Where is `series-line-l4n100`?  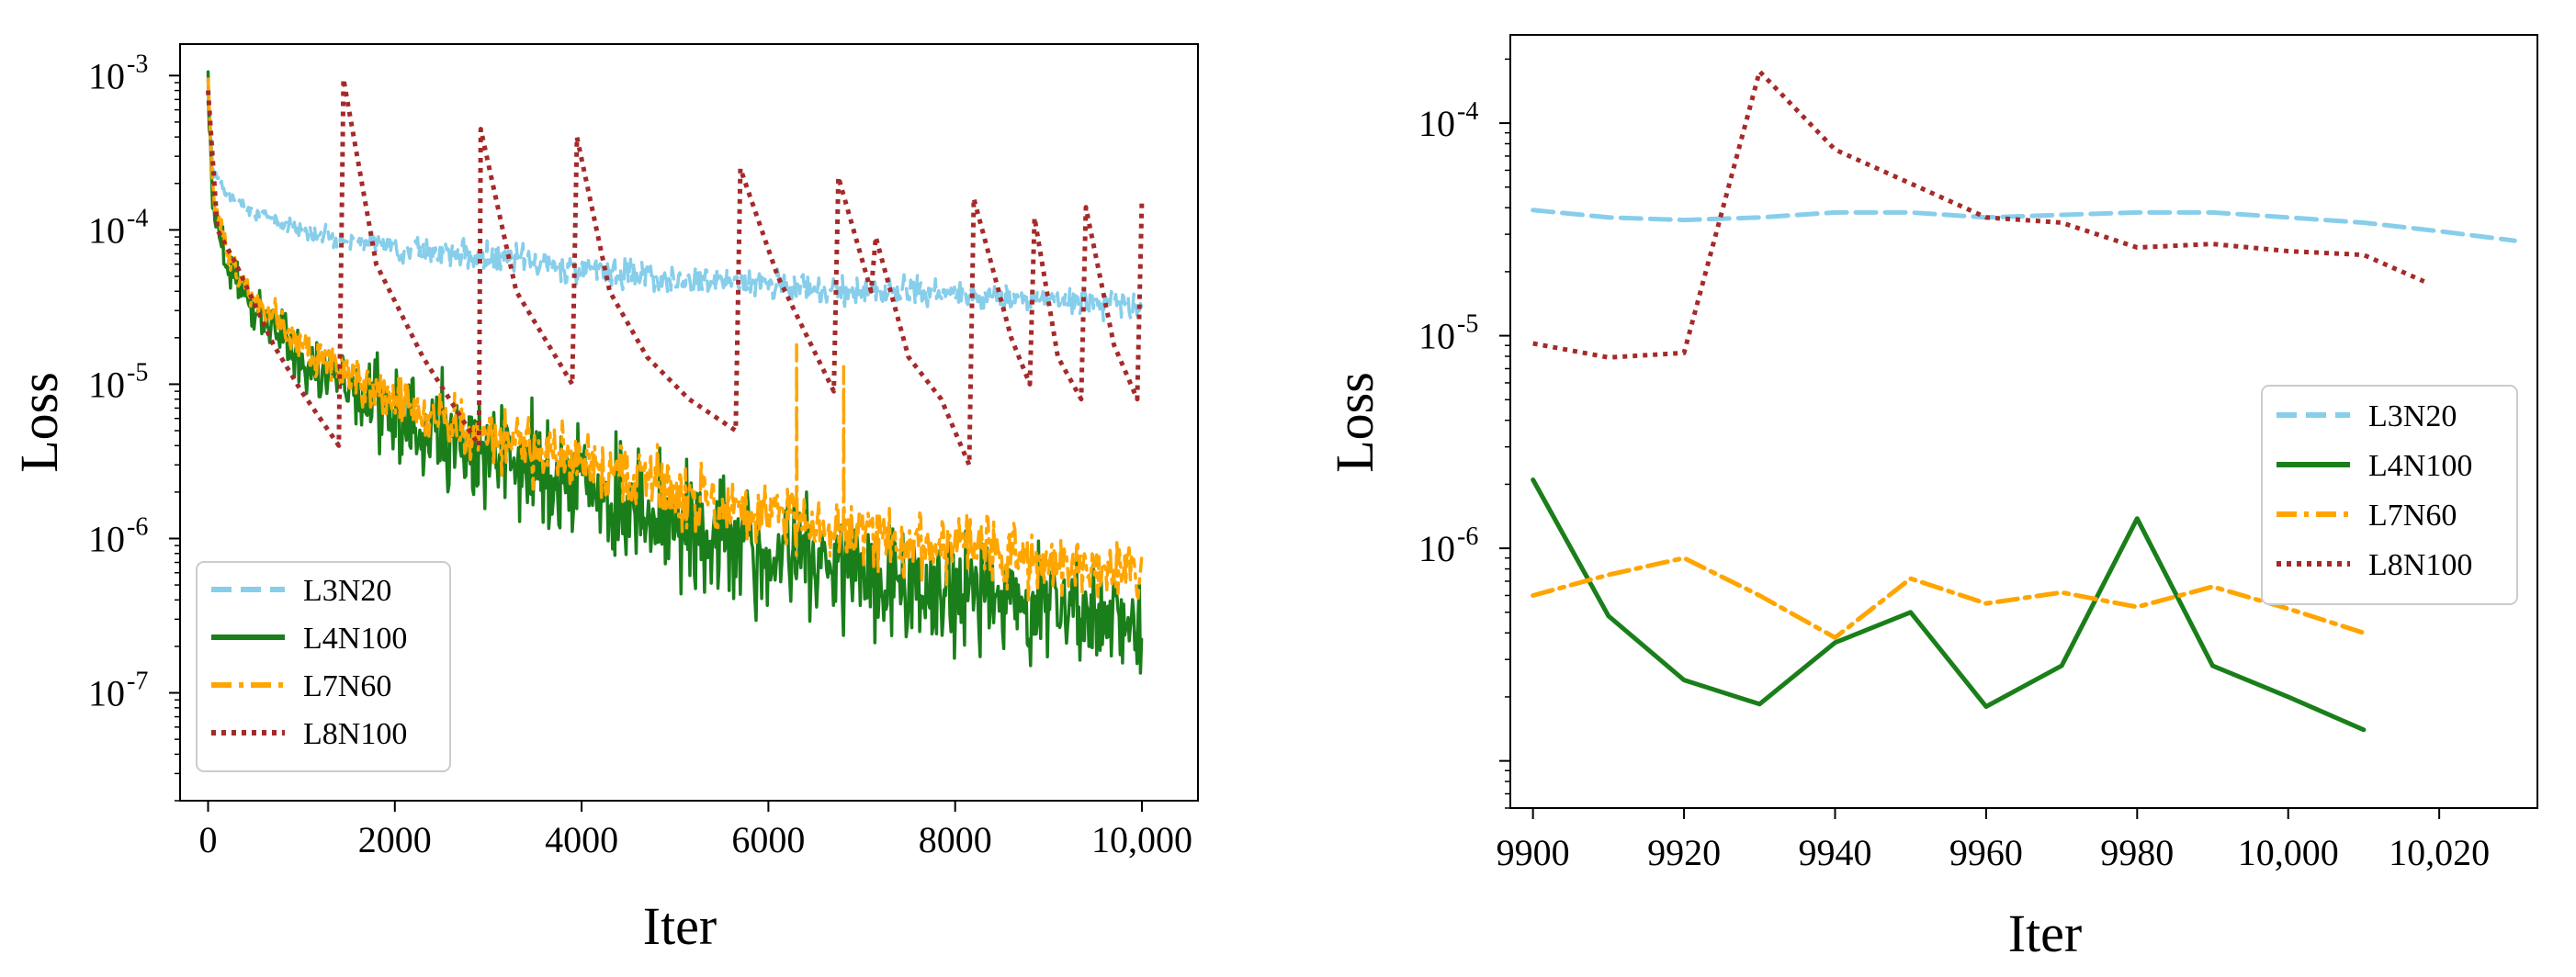
series-line-l4n100 is located at coordinates (1949, 605).